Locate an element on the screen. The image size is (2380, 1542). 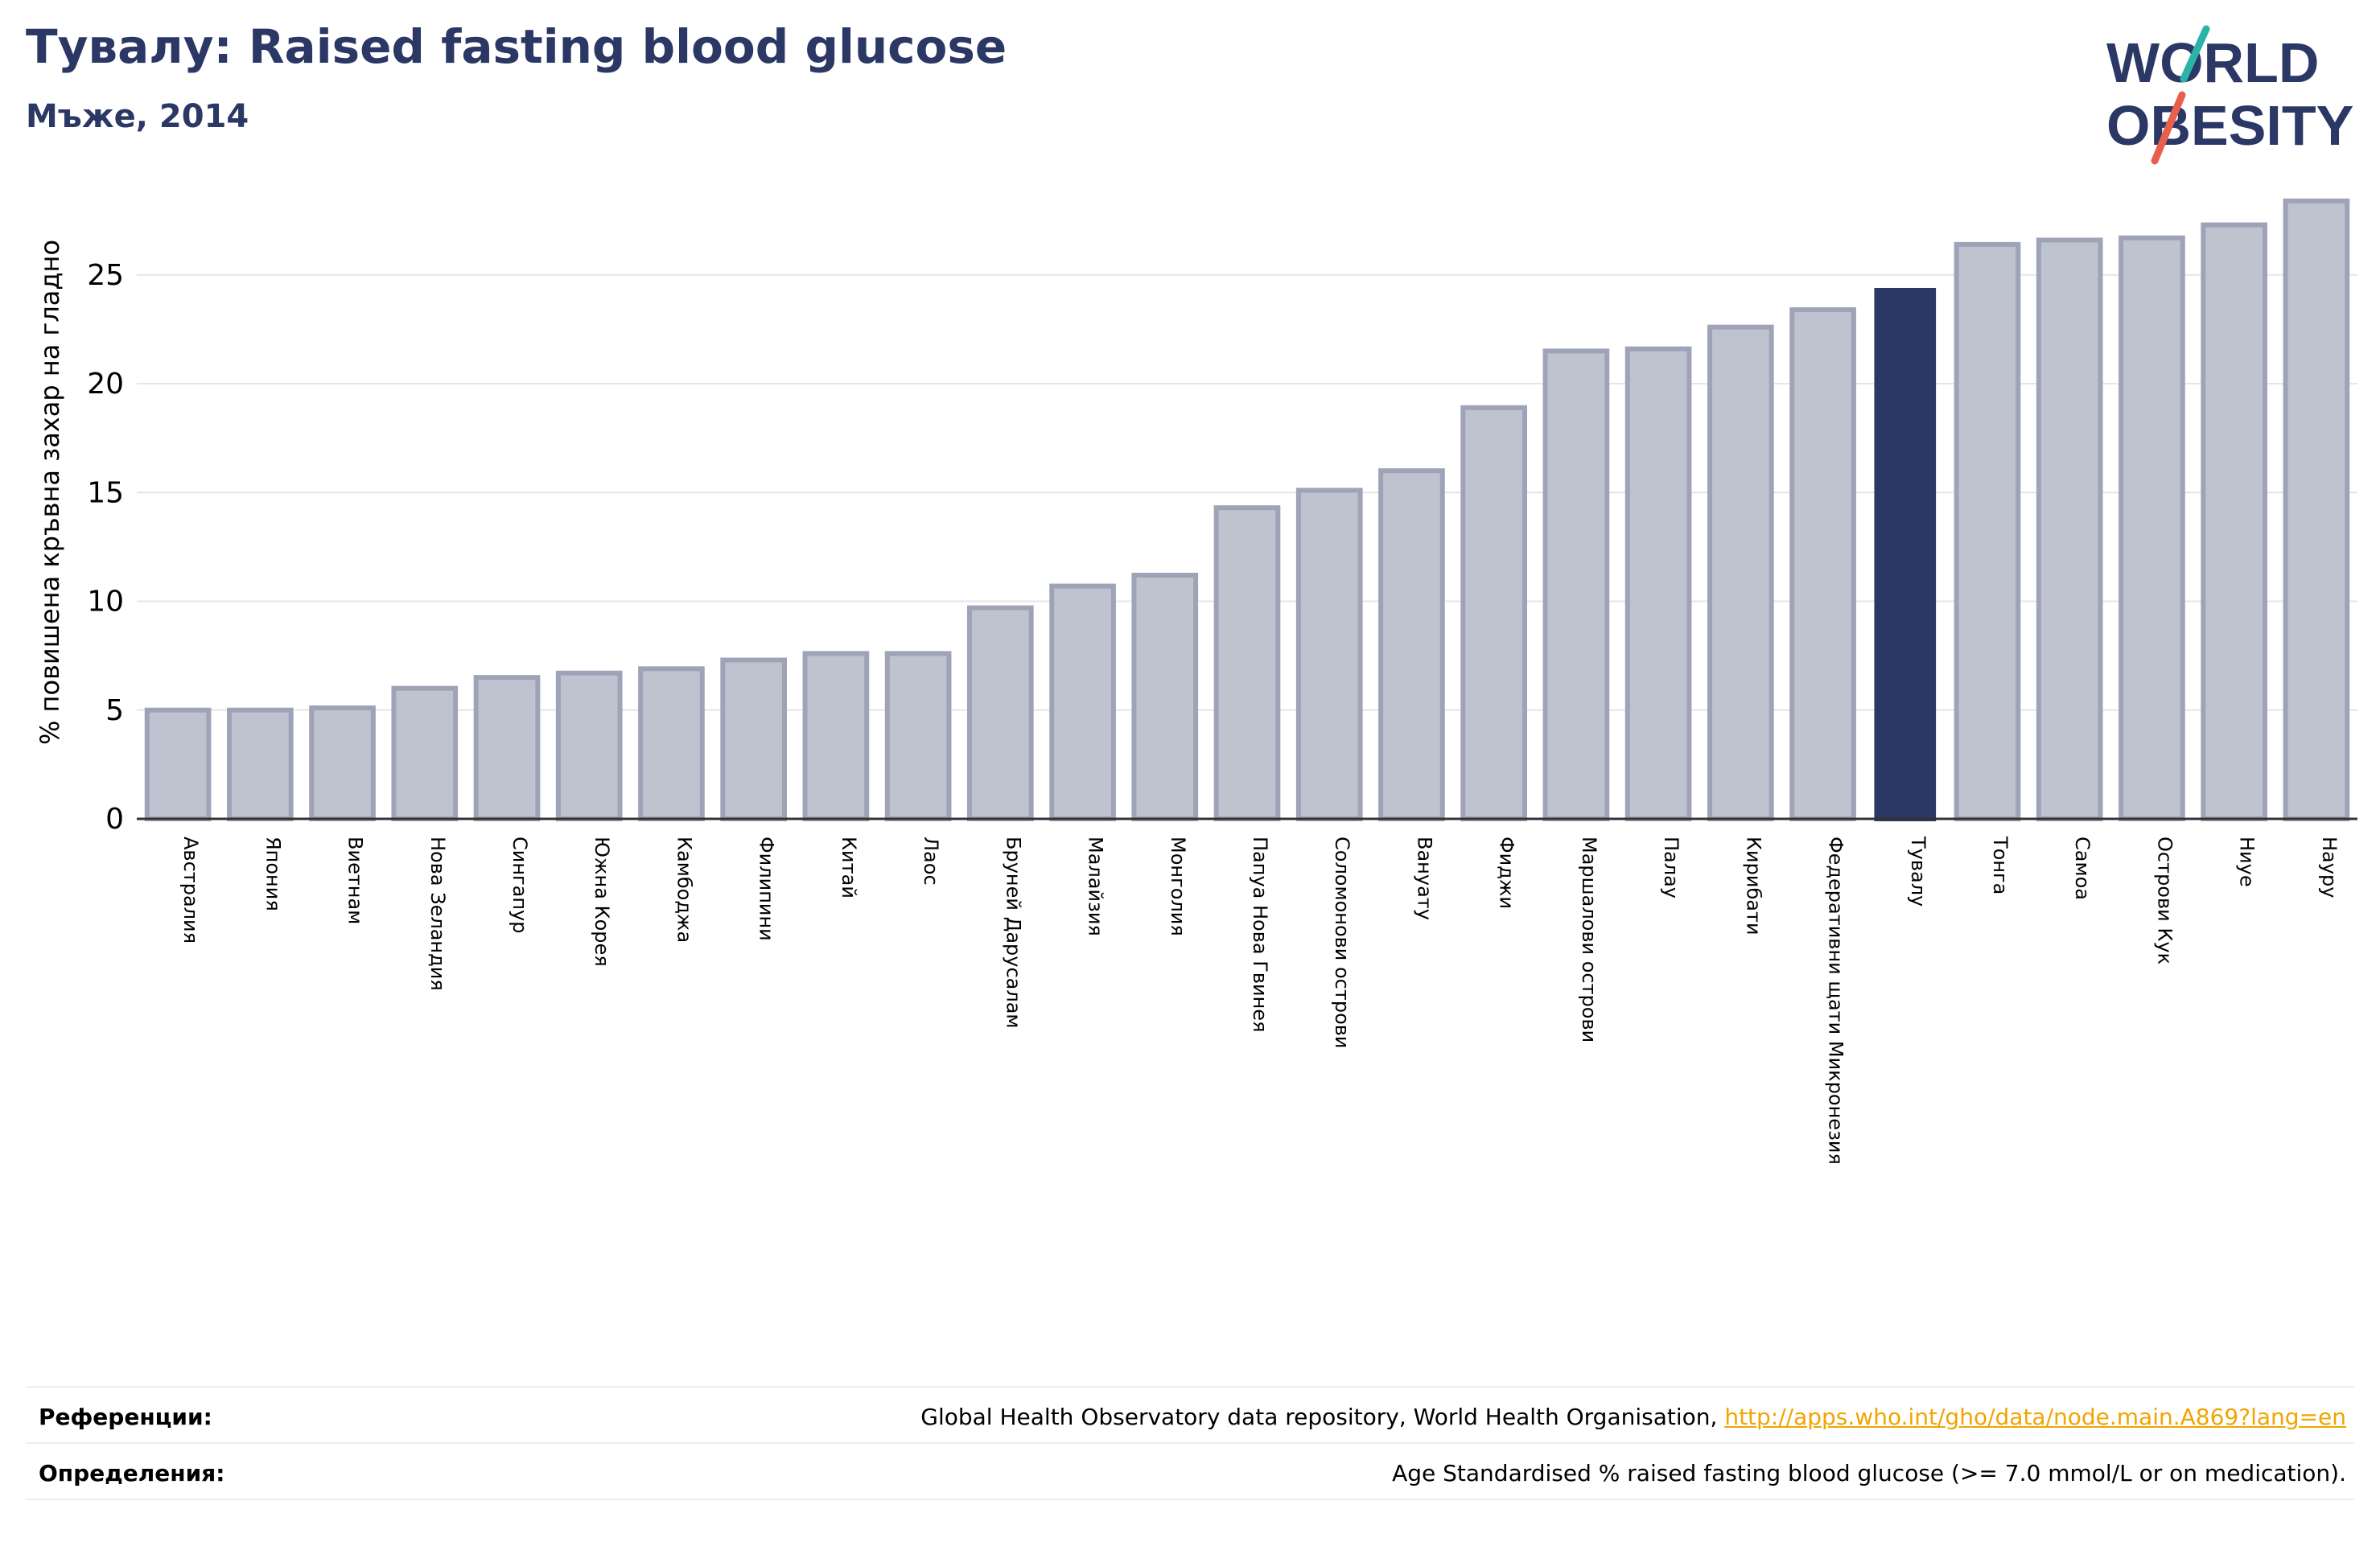
footer-divider-middle is located at coordinates (1190, 1443).